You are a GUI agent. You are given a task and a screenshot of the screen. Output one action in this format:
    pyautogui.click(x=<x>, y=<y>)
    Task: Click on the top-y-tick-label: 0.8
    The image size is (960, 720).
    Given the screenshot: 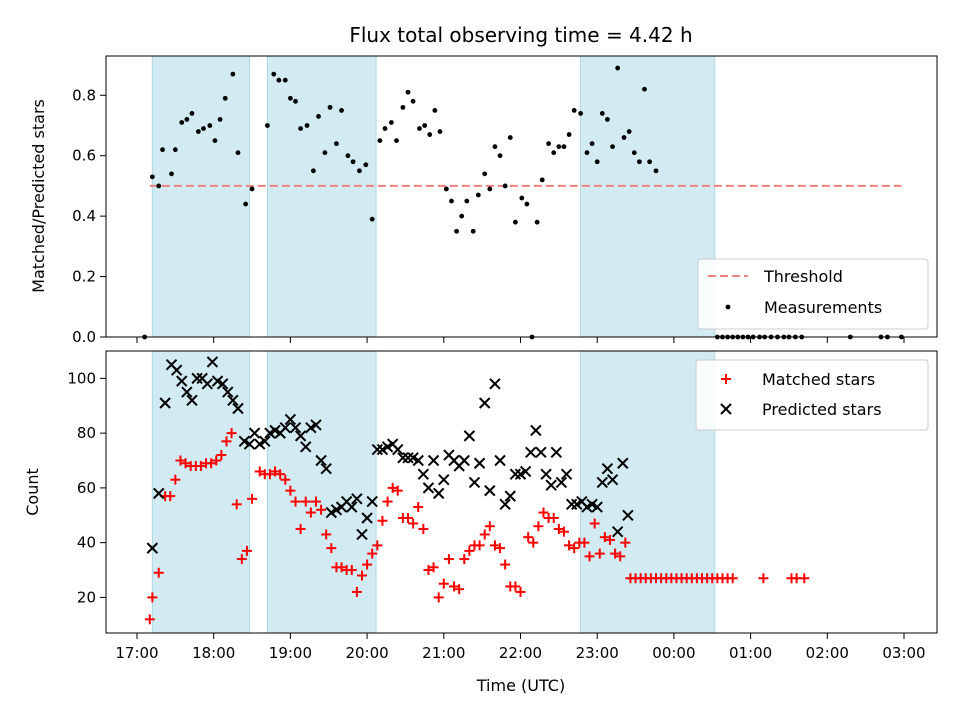 What is the action you would take?
    pyautogui.click(x=84, y=95)
    